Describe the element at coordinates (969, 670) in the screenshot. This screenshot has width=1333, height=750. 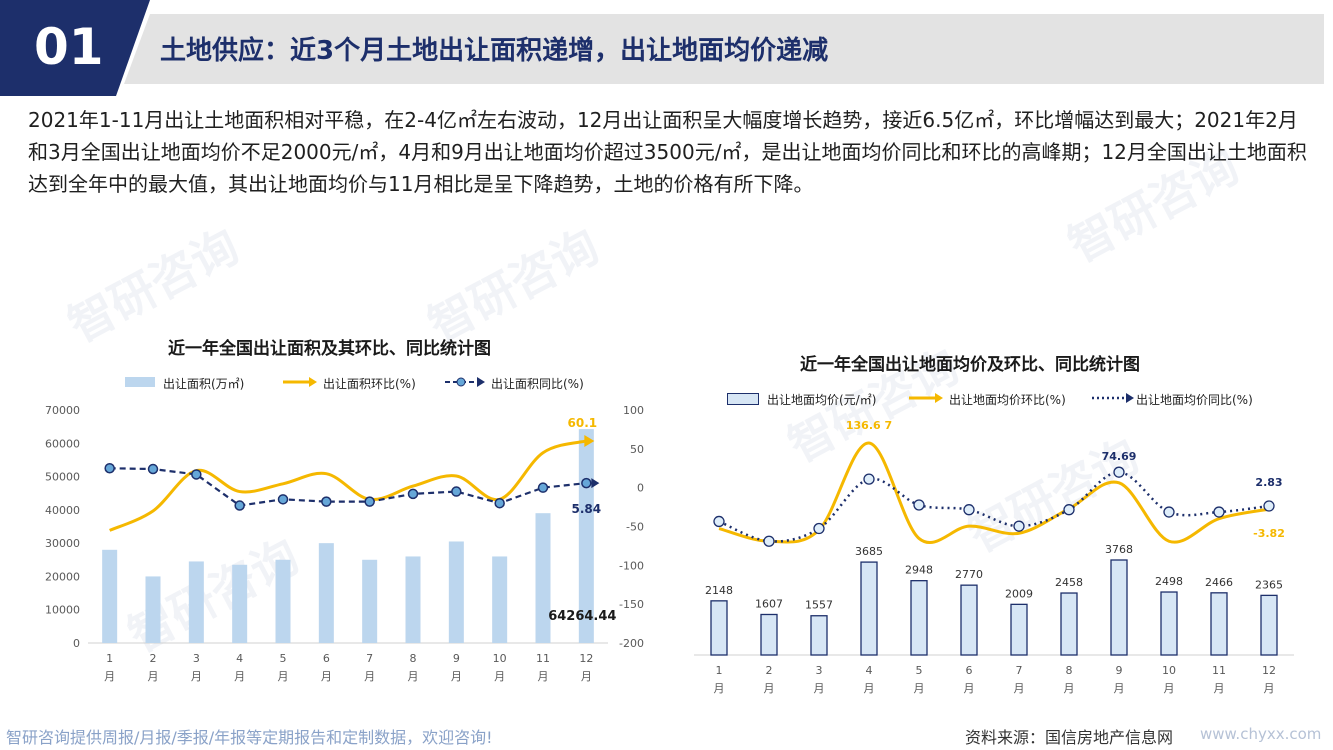
I see `chart2-x-tick: 6` at that location.